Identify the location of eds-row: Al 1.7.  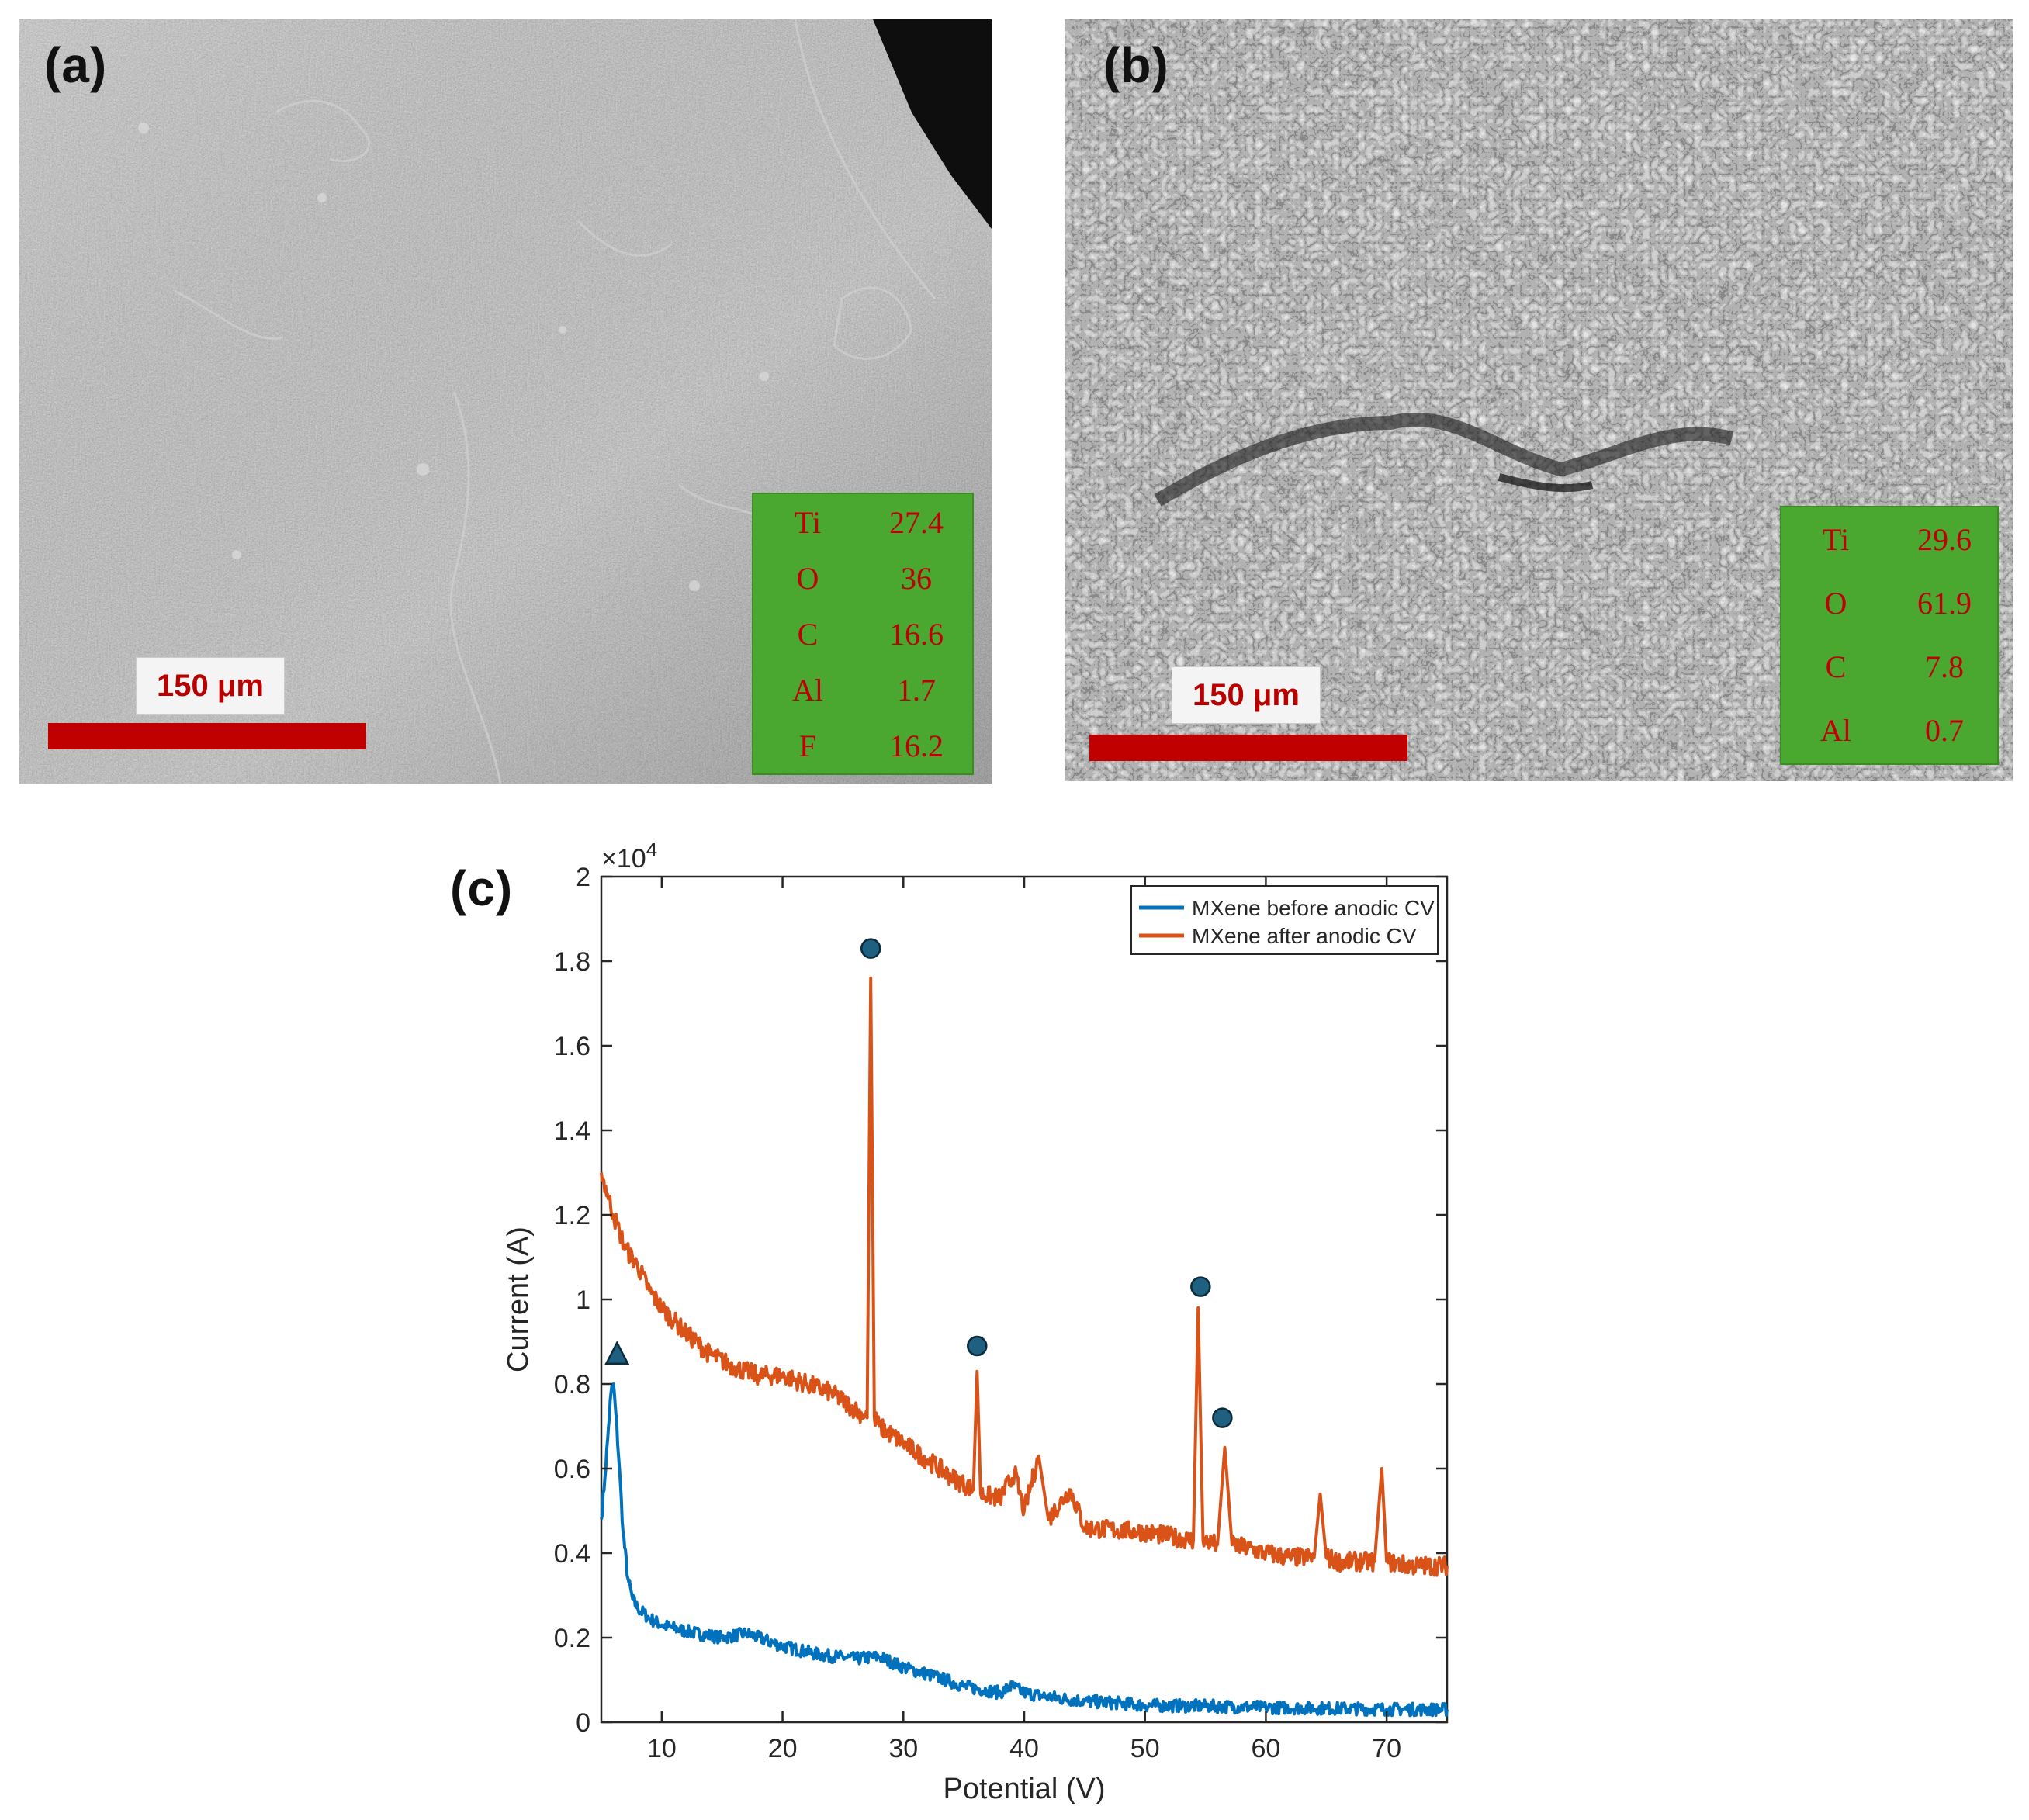
(862, 690).